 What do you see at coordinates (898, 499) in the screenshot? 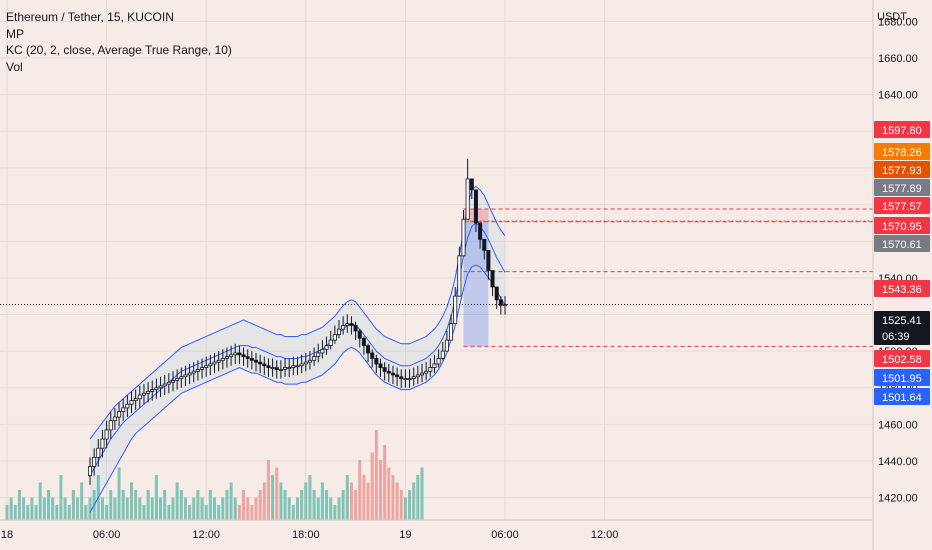
I see `price-axis-tick-label: 1420.00` at bounding box center [898, 499].